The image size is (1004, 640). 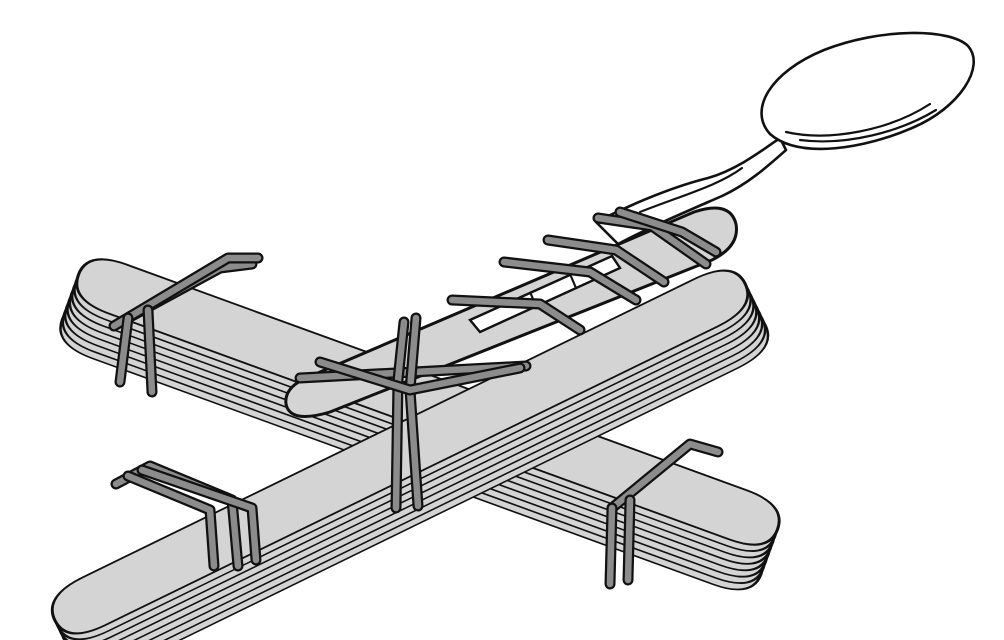 What do you see at coordinates (186, 325) in the screenshot?
I see `rubber-band-stack-a-left` at bounding box center [186, 325].